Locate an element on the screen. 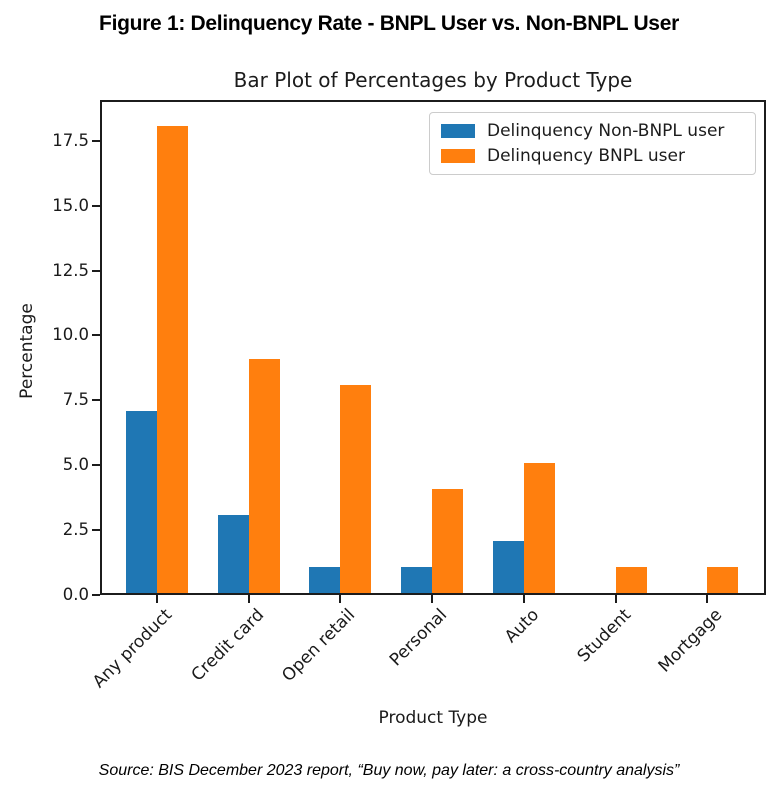 This screenshot has height=799, width=778. y-tick-label: 5.0 is located at coordinates (75, 465).